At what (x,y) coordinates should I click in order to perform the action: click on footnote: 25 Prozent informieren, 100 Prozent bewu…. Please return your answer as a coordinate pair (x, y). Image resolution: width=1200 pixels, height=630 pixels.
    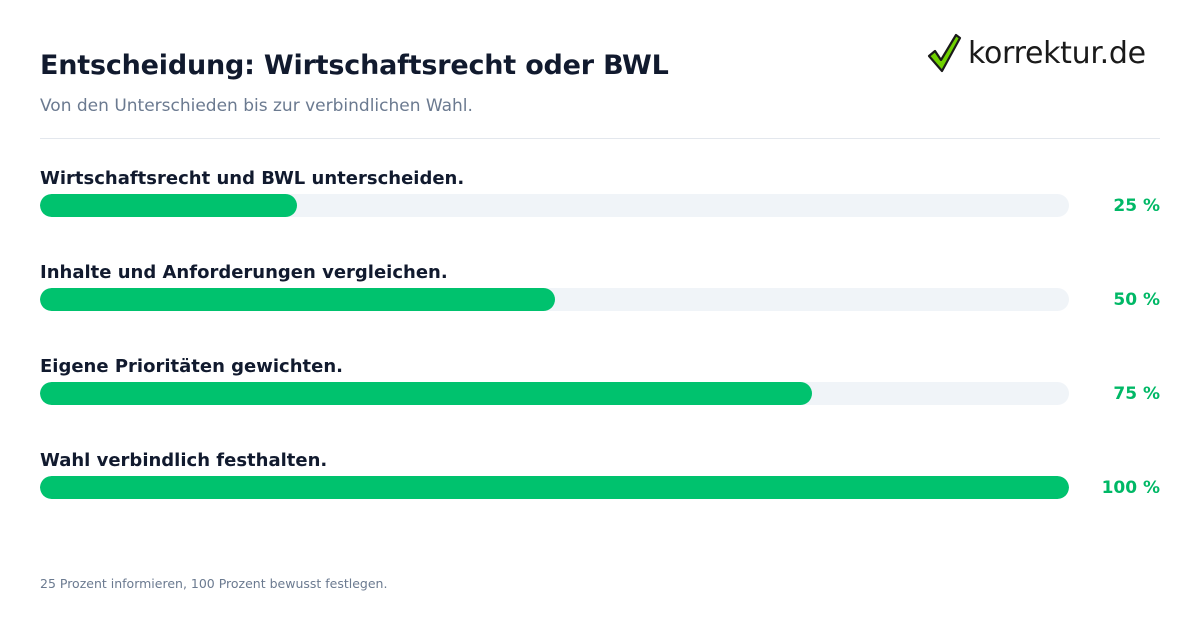
    Looking at the image, I should click on (214, 583).